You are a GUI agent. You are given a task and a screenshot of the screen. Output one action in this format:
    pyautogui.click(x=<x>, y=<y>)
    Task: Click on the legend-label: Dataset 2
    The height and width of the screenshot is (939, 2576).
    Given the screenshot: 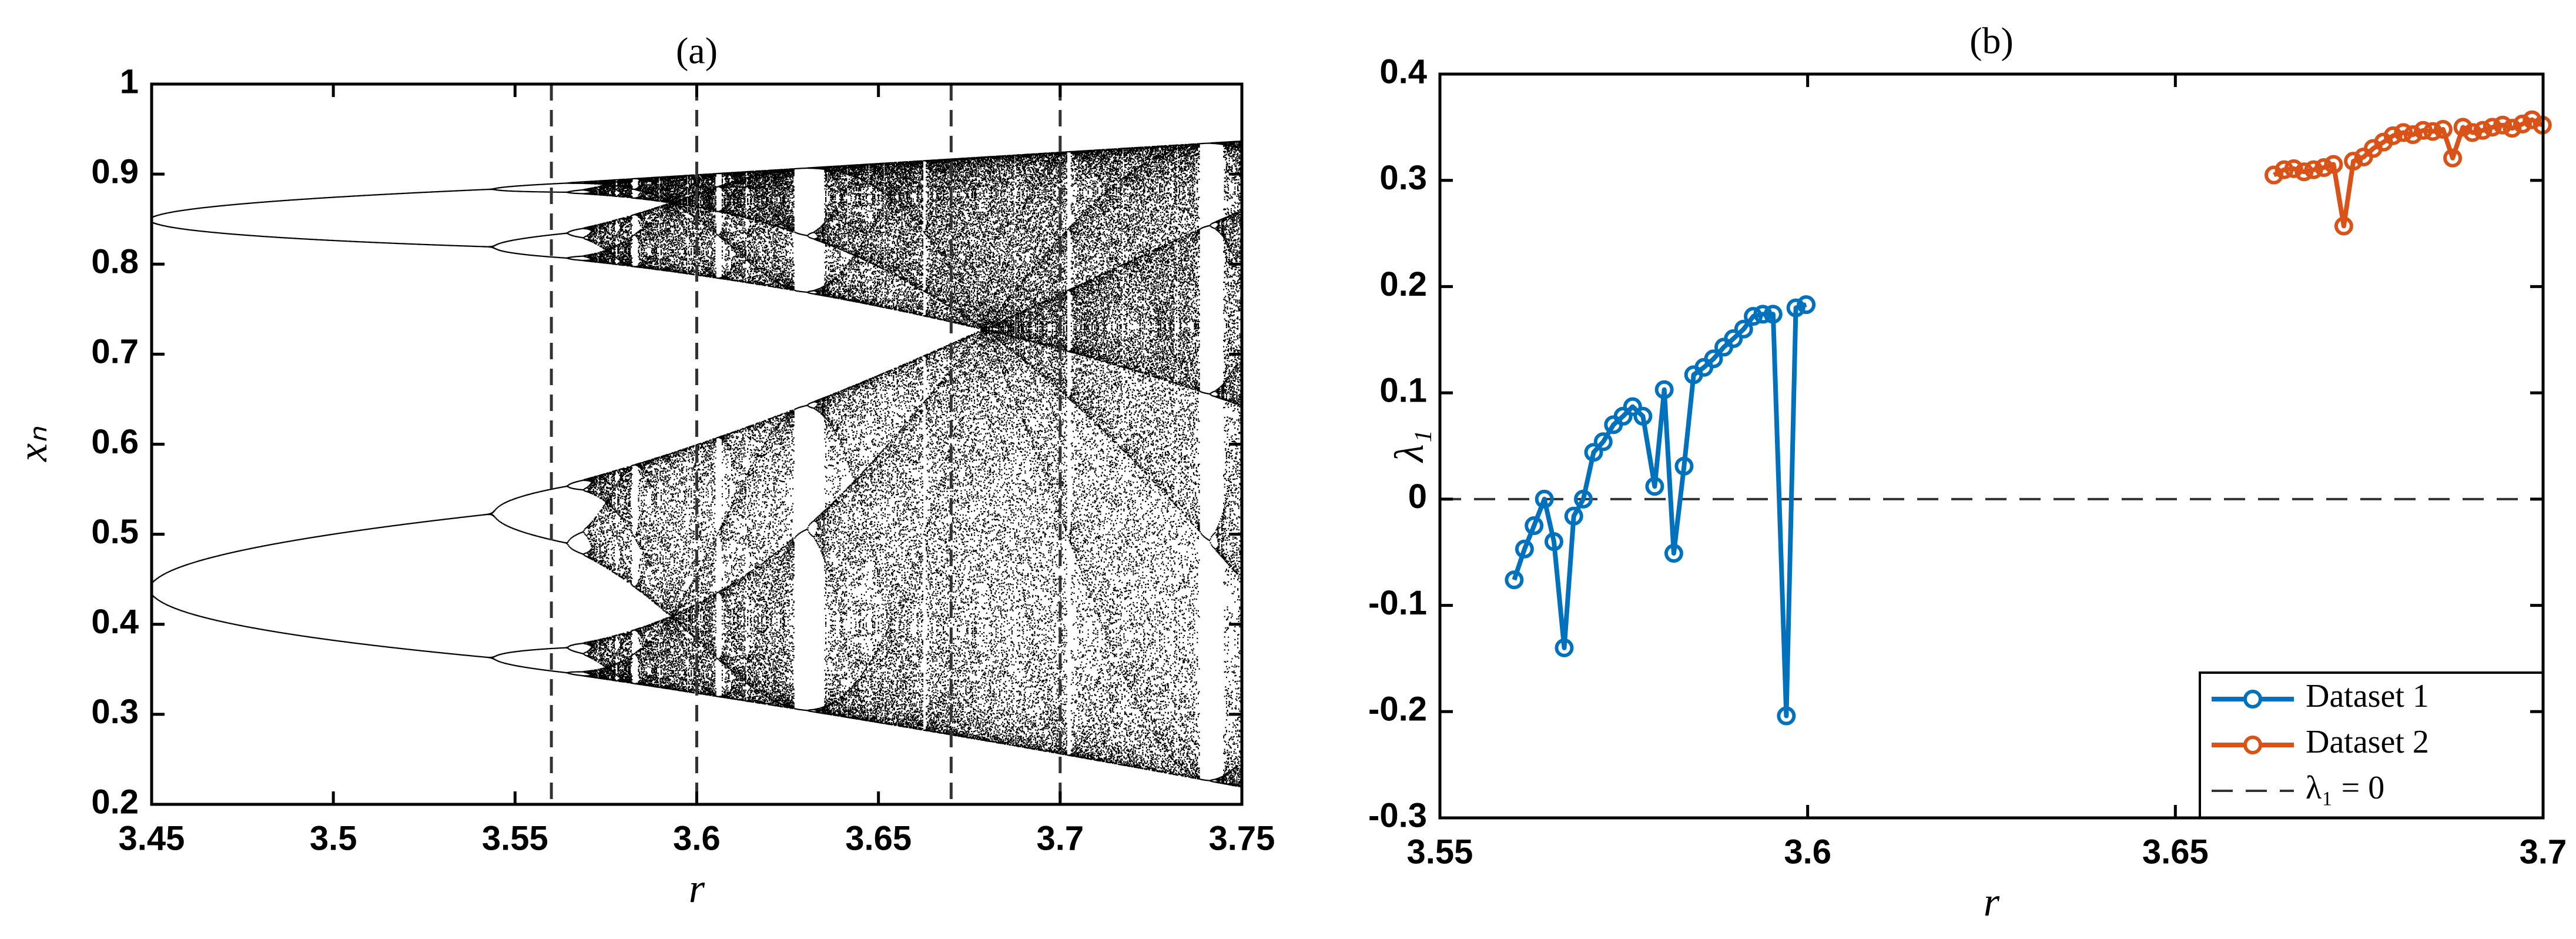 What is the action you would take?
    pyautogui.click(x=2367, y=742)
    